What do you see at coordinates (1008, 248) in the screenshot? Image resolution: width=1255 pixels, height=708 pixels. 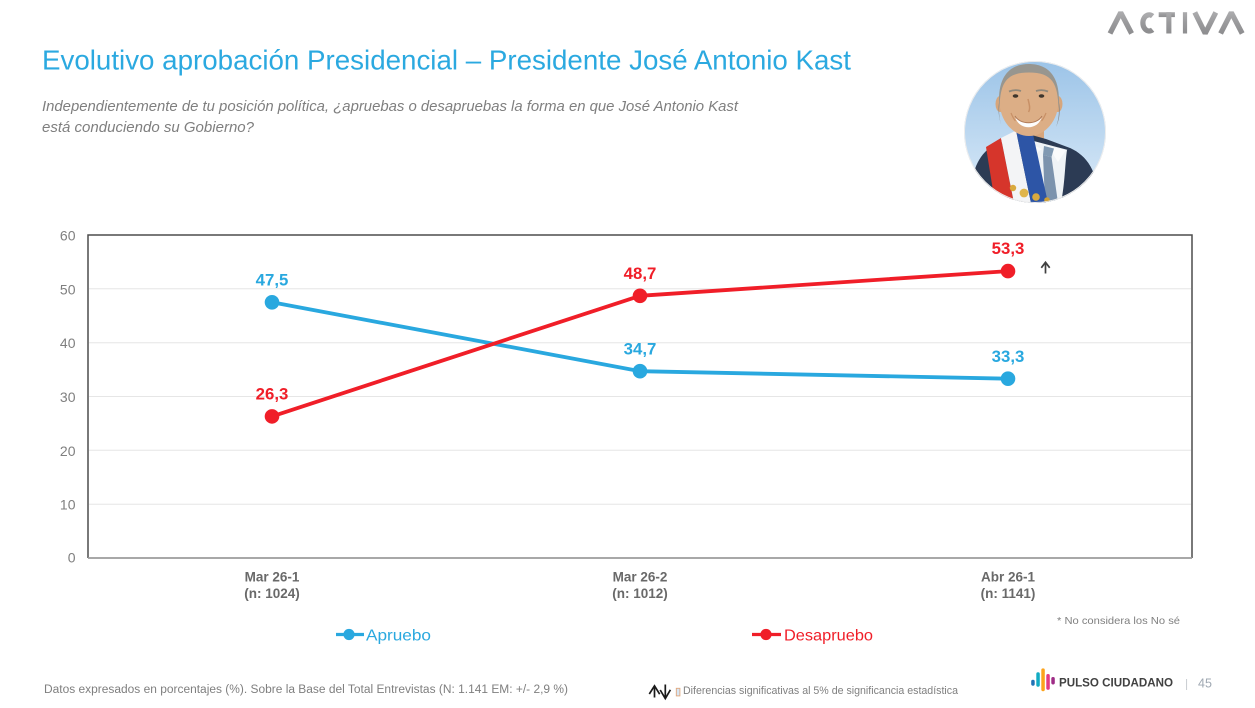 I see `svg-text: 53,3` at bounding box center [1008, 248].